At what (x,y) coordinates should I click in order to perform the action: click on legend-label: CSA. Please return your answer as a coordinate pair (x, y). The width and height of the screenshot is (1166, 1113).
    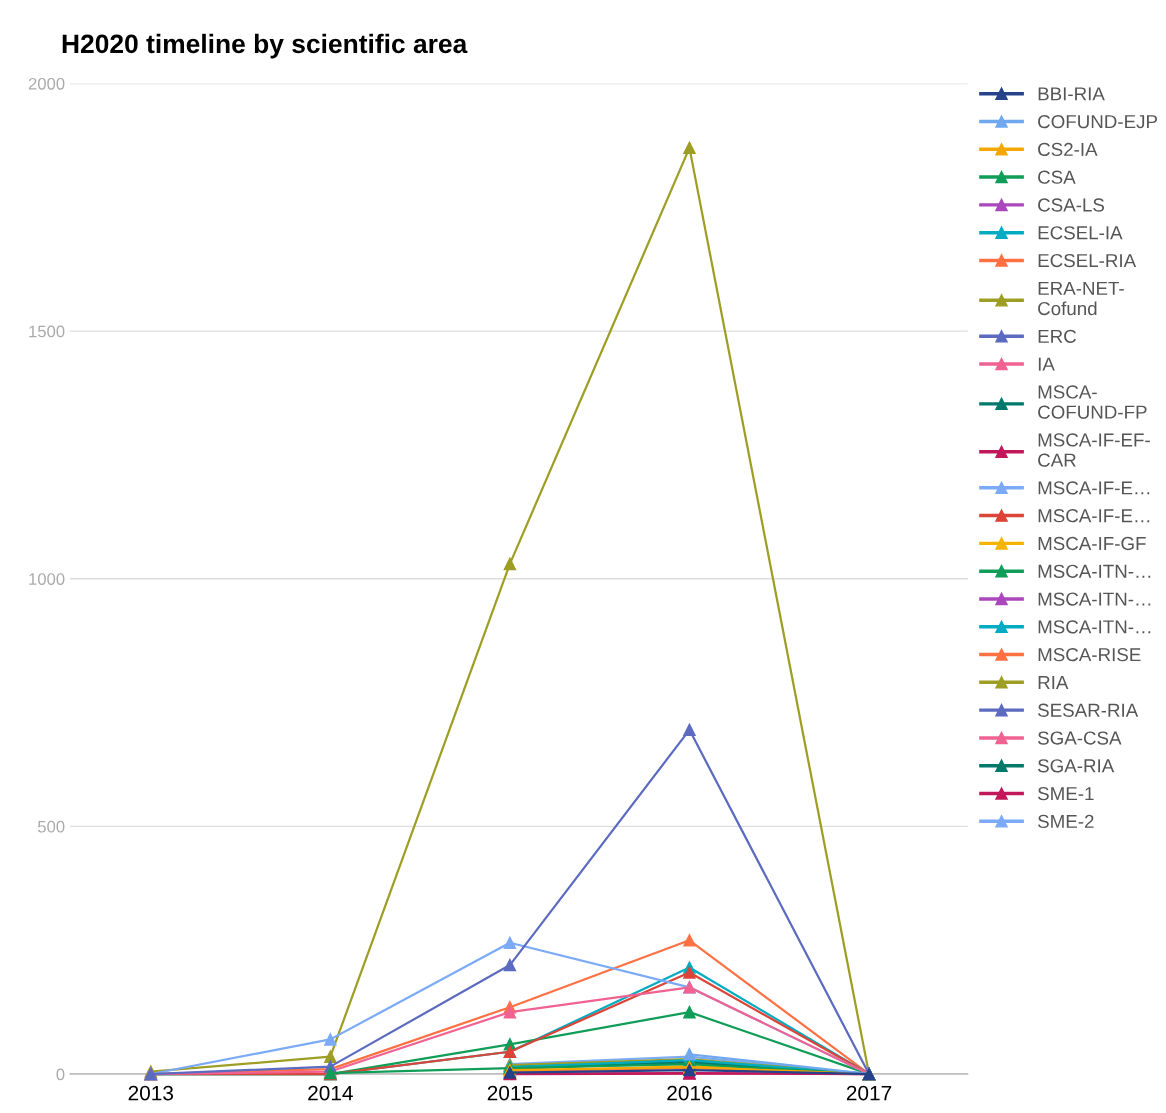
    Looking at the image, I should click on (1057, 177).